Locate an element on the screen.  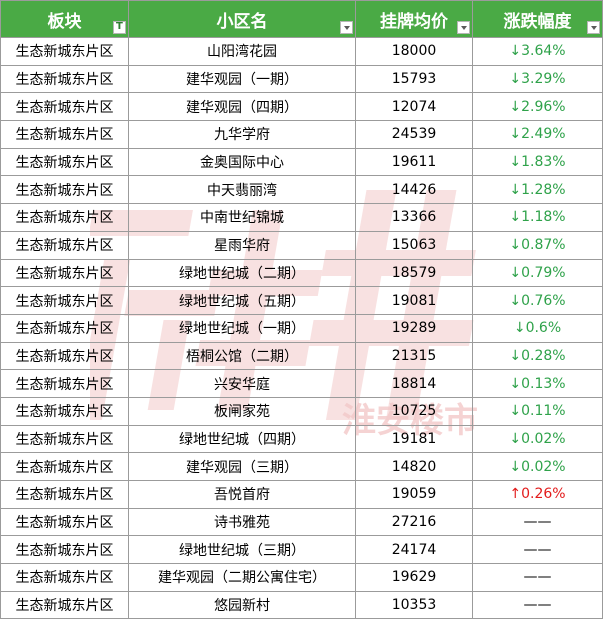
cell-listing-price: 21315 is located at coordinates (414, 356).